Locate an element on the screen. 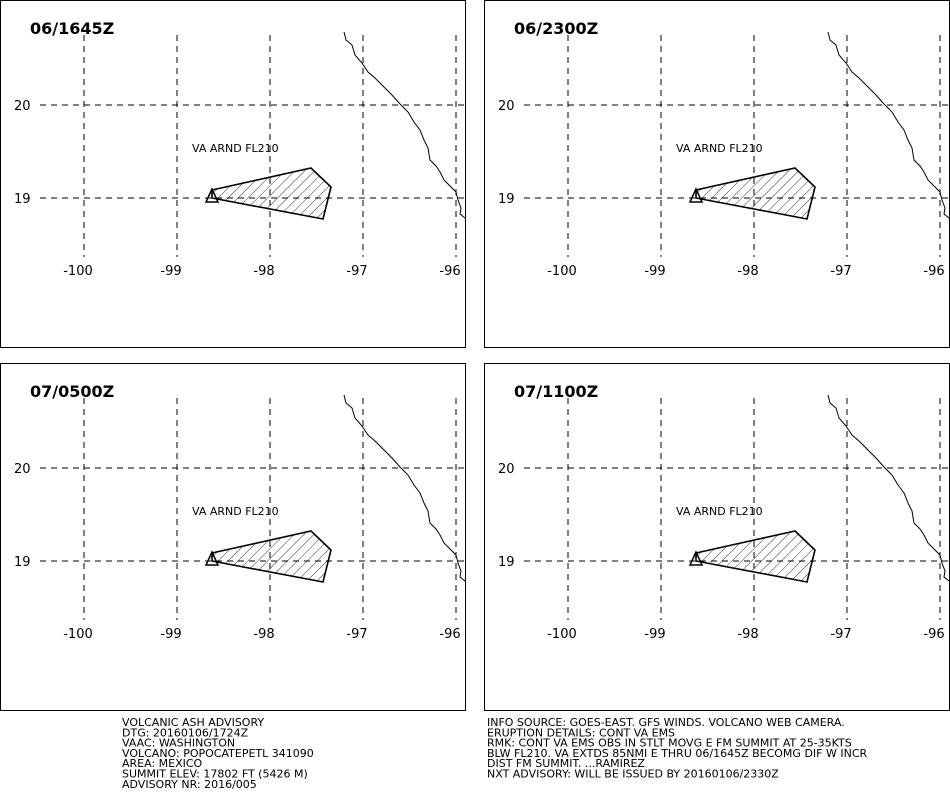 The height and width of the screenshot is (812, 950). advisory-remarks: ERUPTION DETAILS: CONT VA EMS is located at coordinates (581, 732).